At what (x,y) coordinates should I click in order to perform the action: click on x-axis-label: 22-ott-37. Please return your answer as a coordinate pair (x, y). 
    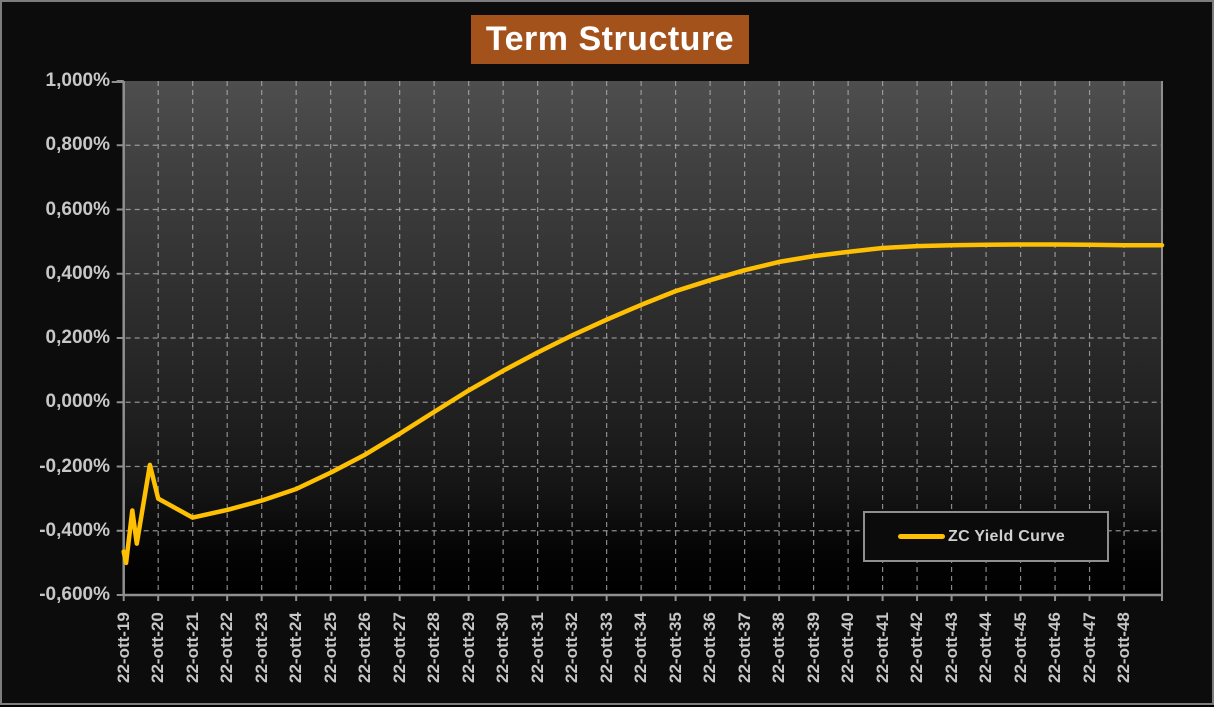
    Looking at the image, I should click on (744, 647).